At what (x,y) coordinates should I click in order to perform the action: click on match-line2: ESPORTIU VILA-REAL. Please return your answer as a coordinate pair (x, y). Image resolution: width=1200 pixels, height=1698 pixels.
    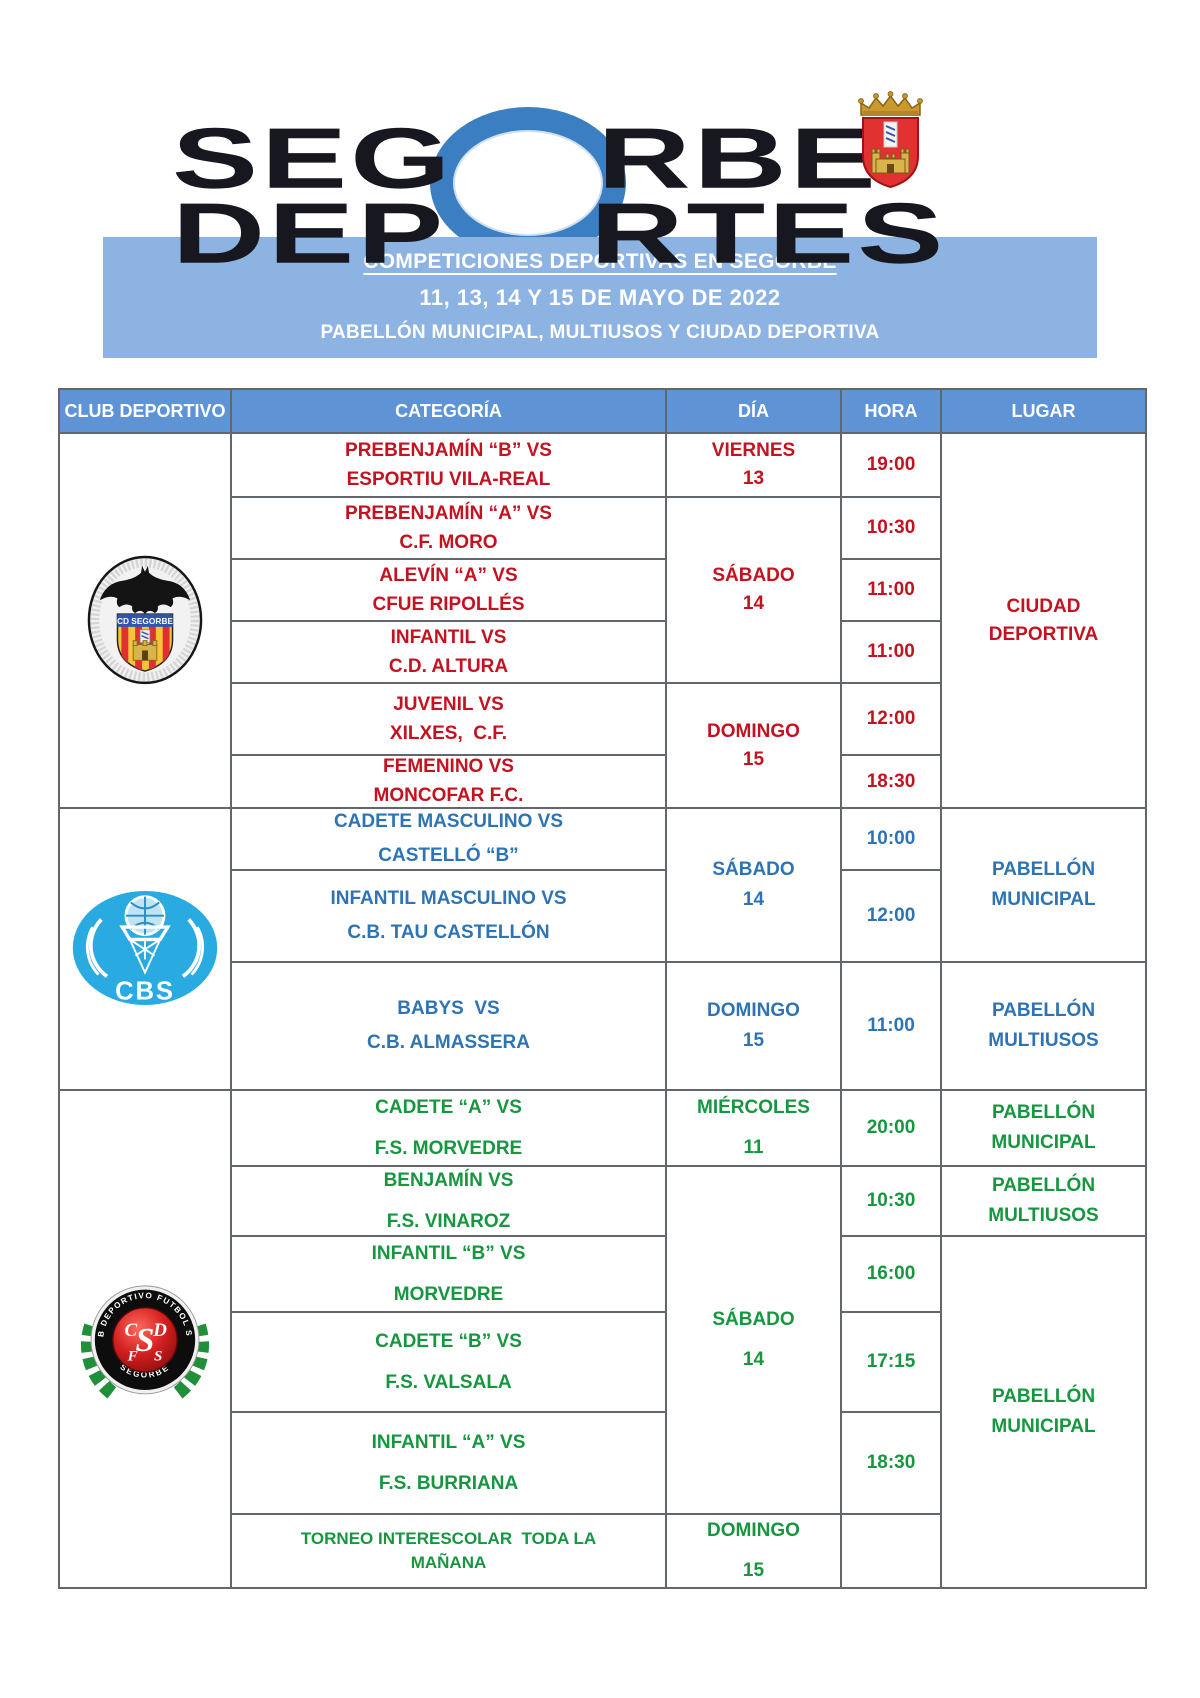
    Looking at the image, I should click on (448, 479).